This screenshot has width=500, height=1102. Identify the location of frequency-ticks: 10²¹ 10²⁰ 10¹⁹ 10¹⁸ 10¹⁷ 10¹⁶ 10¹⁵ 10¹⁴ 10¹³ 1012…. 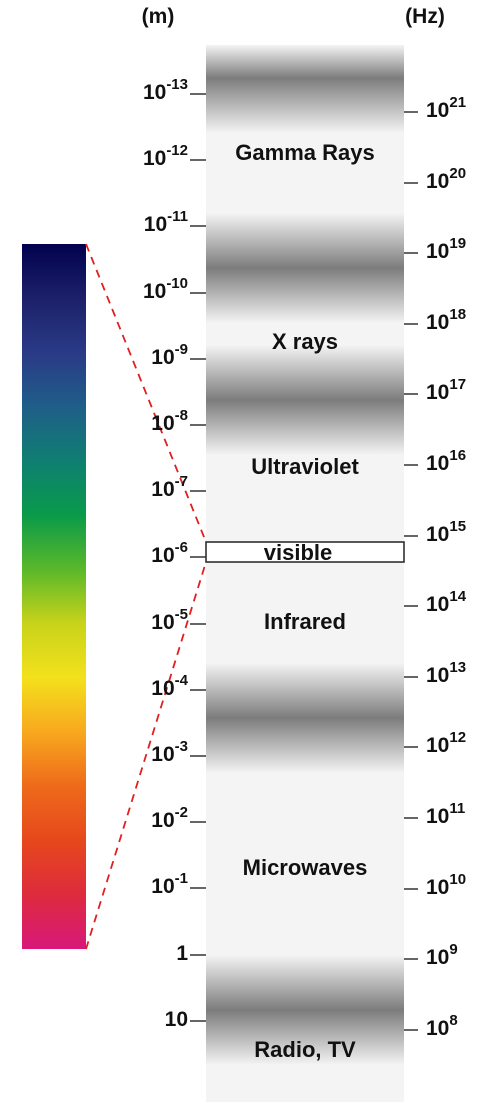
(435, 567).